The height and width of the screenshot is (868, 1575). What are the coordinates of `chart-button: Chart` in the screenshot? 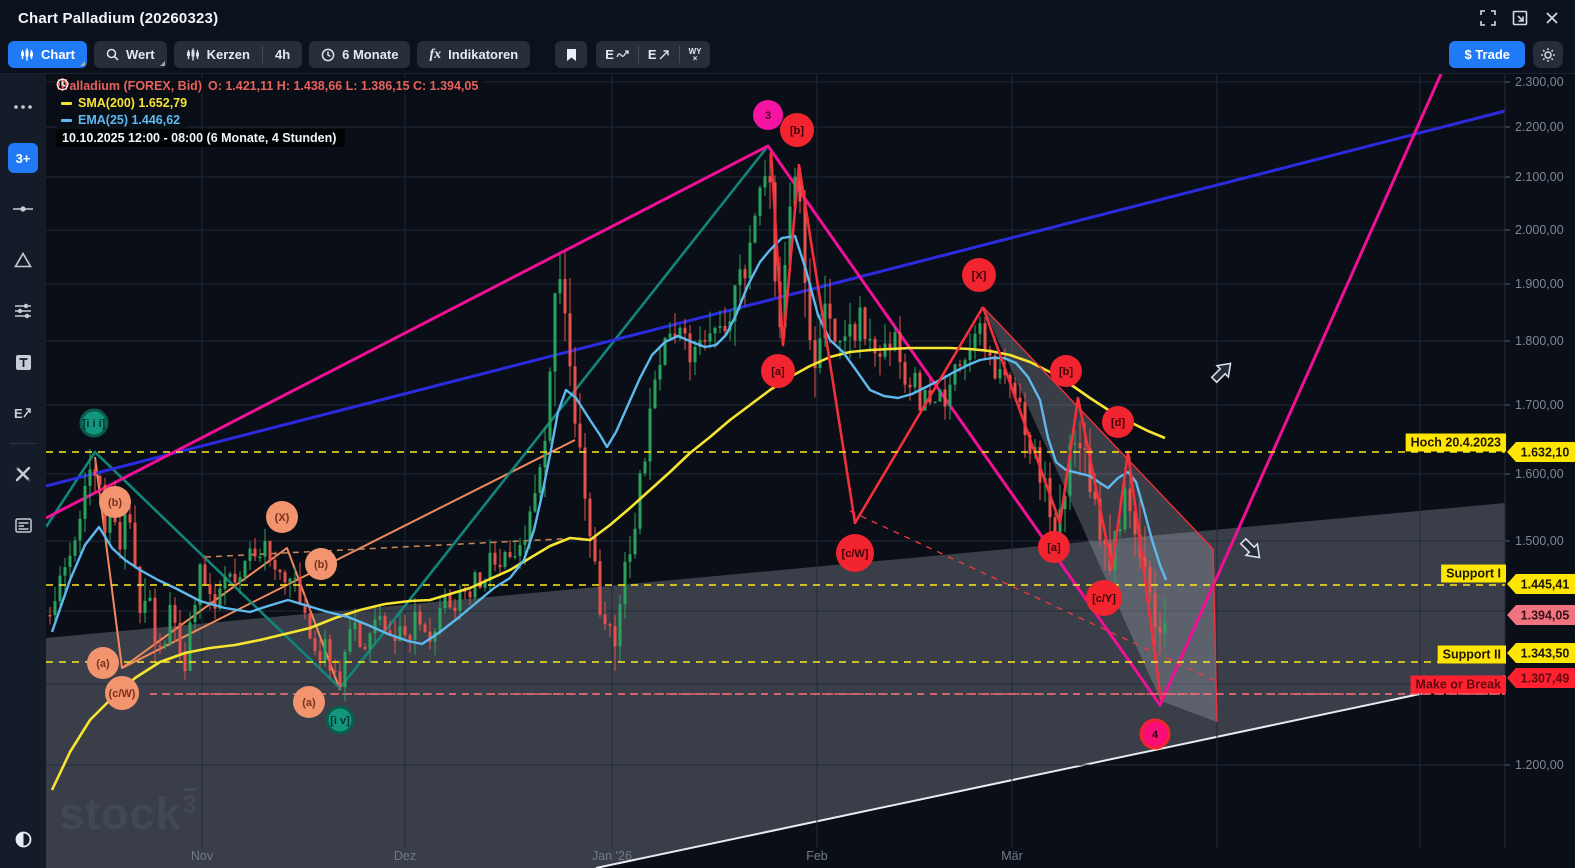 It's located at (47, 54).